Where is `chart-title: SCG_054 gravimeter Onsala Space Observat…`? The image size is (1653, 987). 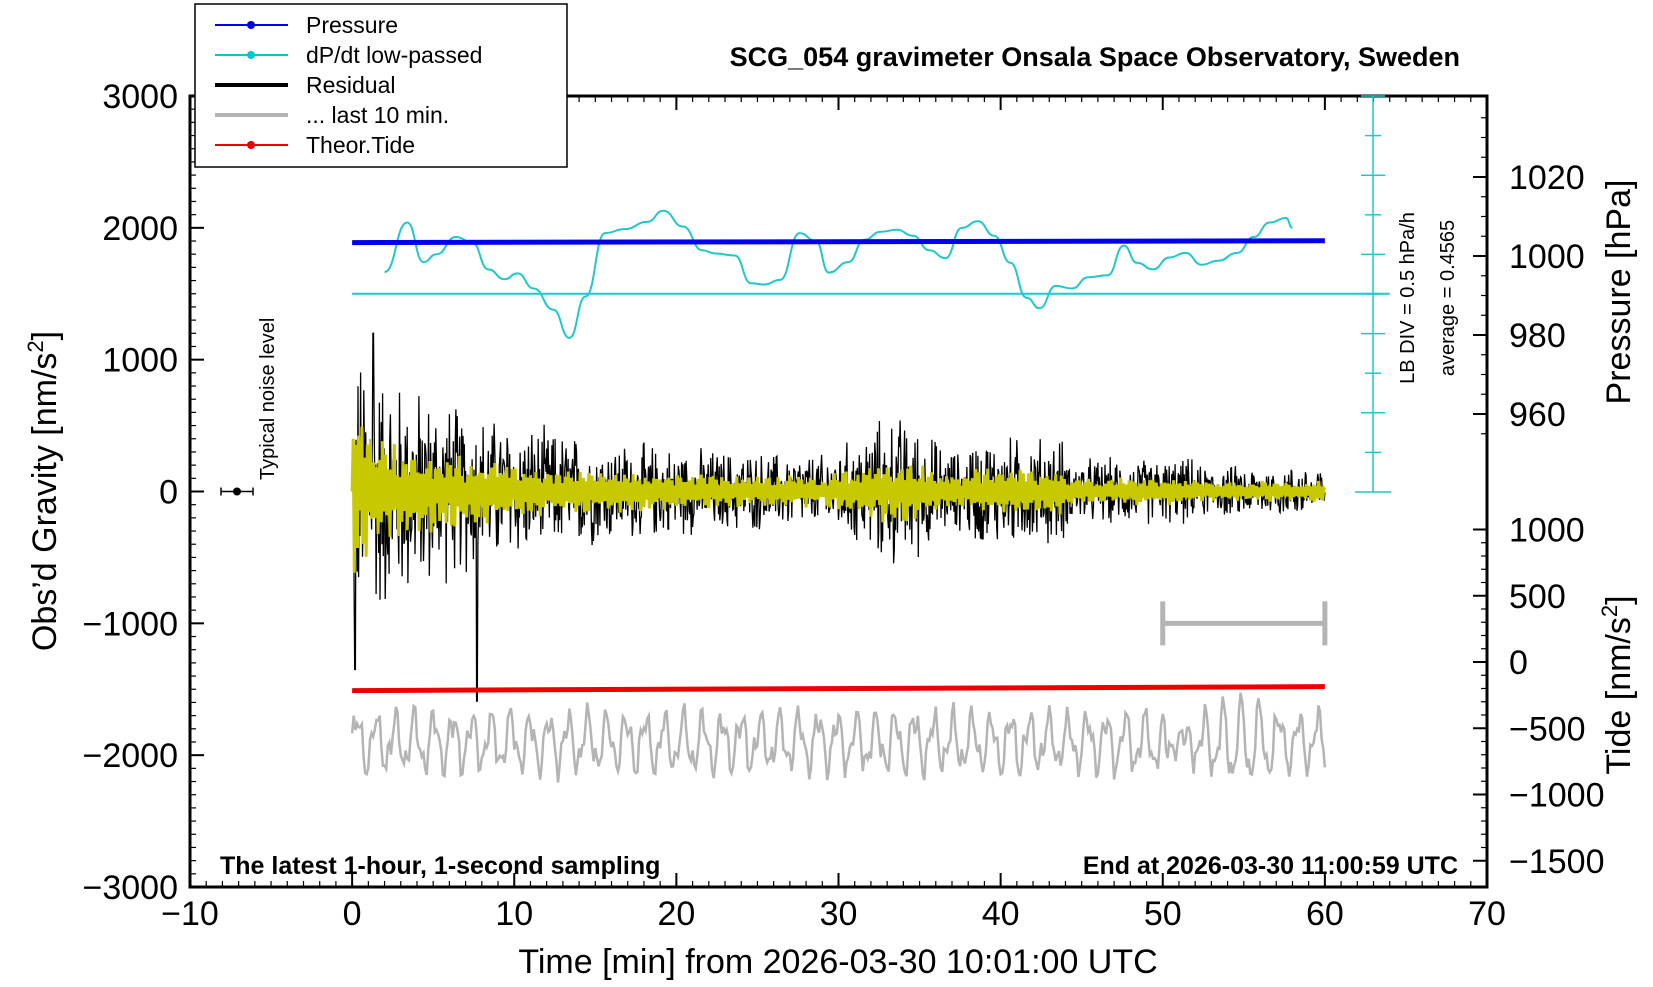
chart-title: SCG_054 gravimeter Onsala Space Observat… is located at coordinates (1095, 57).